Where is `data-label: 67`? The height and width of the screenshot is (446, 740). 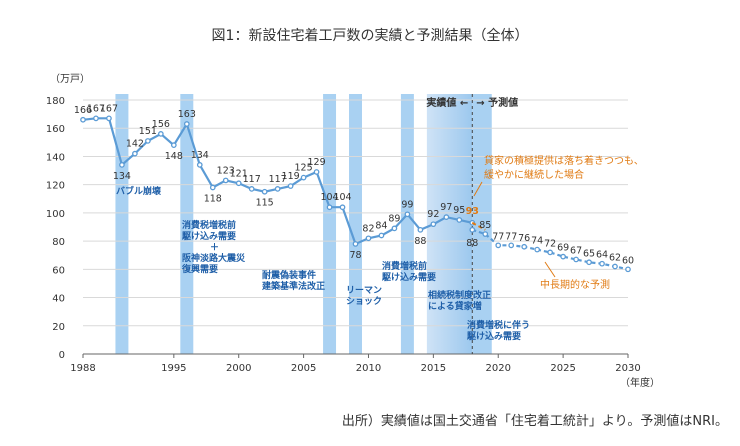 data-label: 67 is located at coordinates (576, 250).